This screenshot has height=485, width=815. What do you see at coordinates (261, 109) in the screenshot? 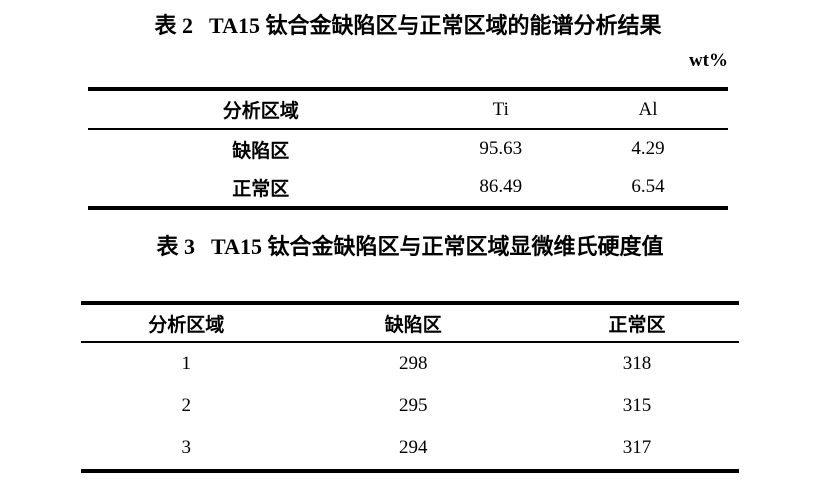
I see `table2-header-analysis-area: 分析区域` at bounding box center [261, 109].